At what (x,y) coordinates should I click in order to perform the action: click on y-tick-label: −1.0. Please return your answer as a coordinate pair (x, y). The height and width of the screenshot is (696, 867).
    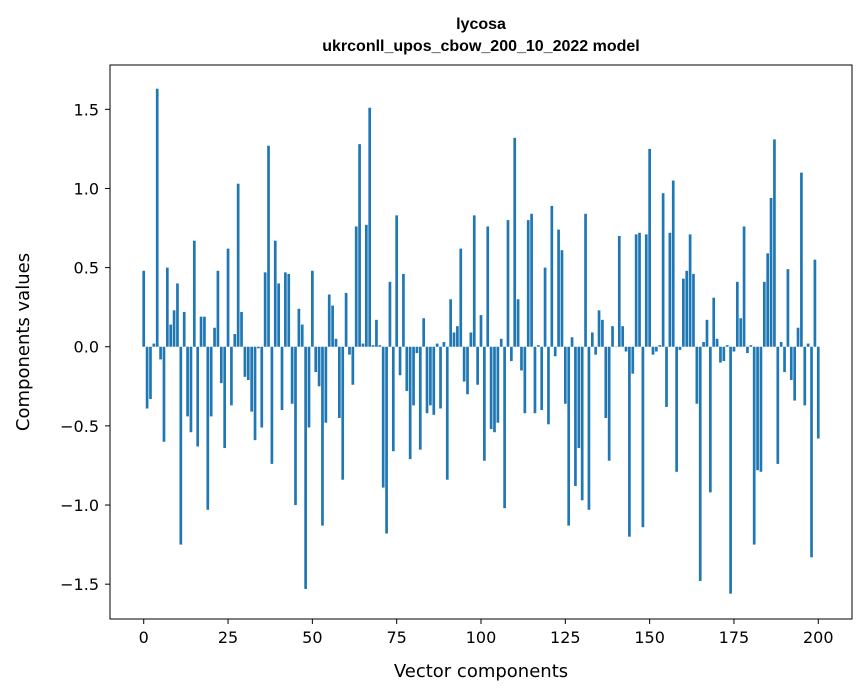
    Looking at the image, I should click on (79, 505).